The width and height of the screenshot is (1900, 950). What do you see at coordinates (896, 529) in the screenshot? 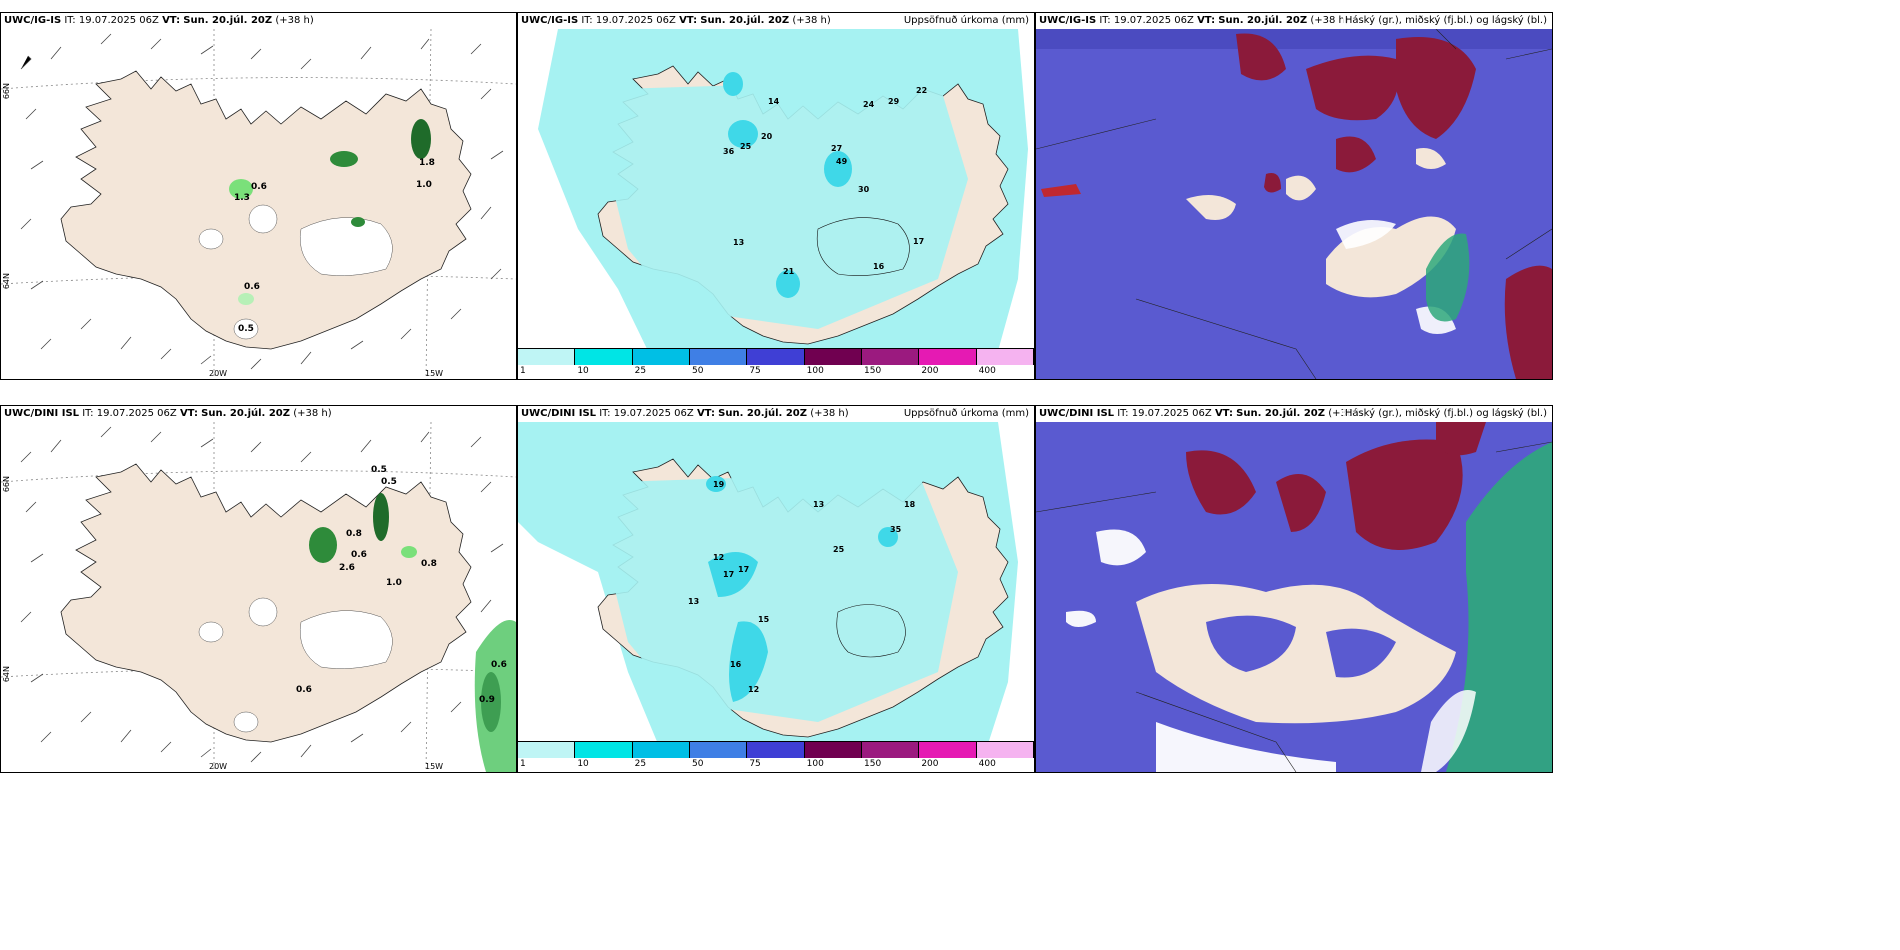
I see `value-label: 35` at bounding box center [896, 529].